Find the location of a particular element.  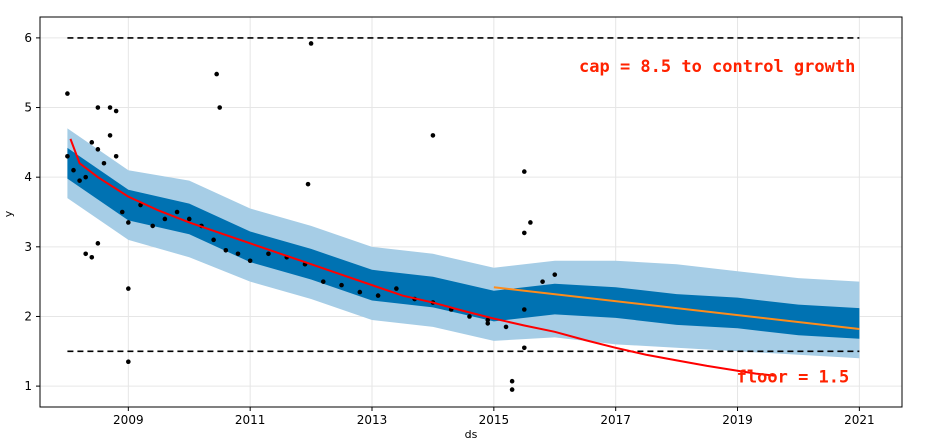

x-tick-label: 2015 is located at coordinates (494, 420).